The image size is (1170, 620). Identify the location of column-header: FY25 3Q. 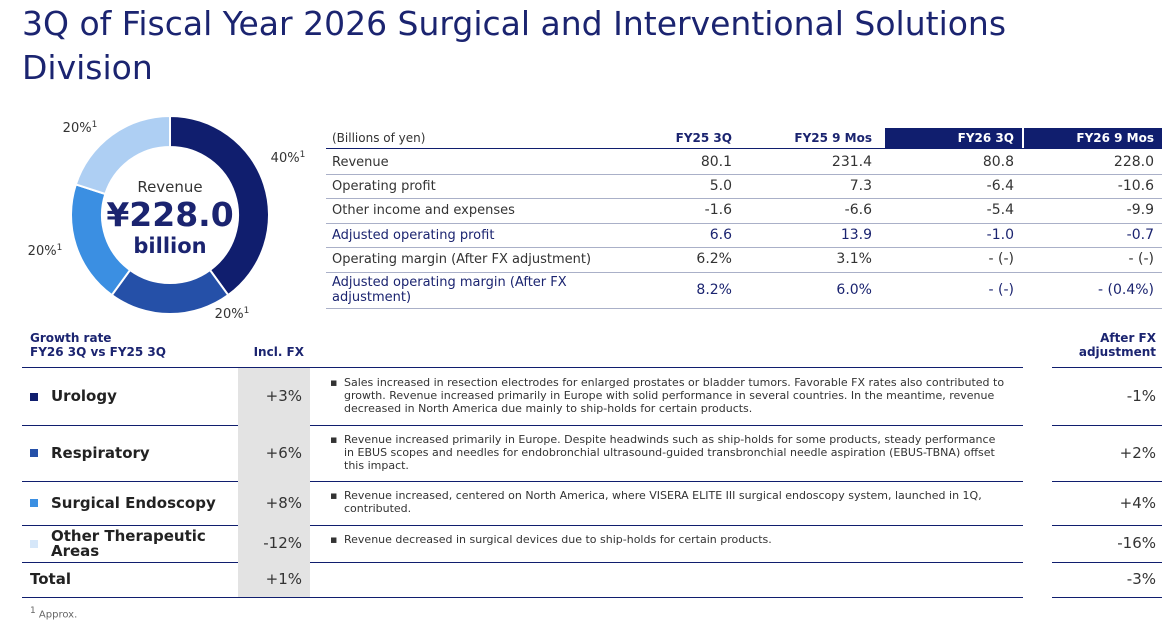
(703, 137).